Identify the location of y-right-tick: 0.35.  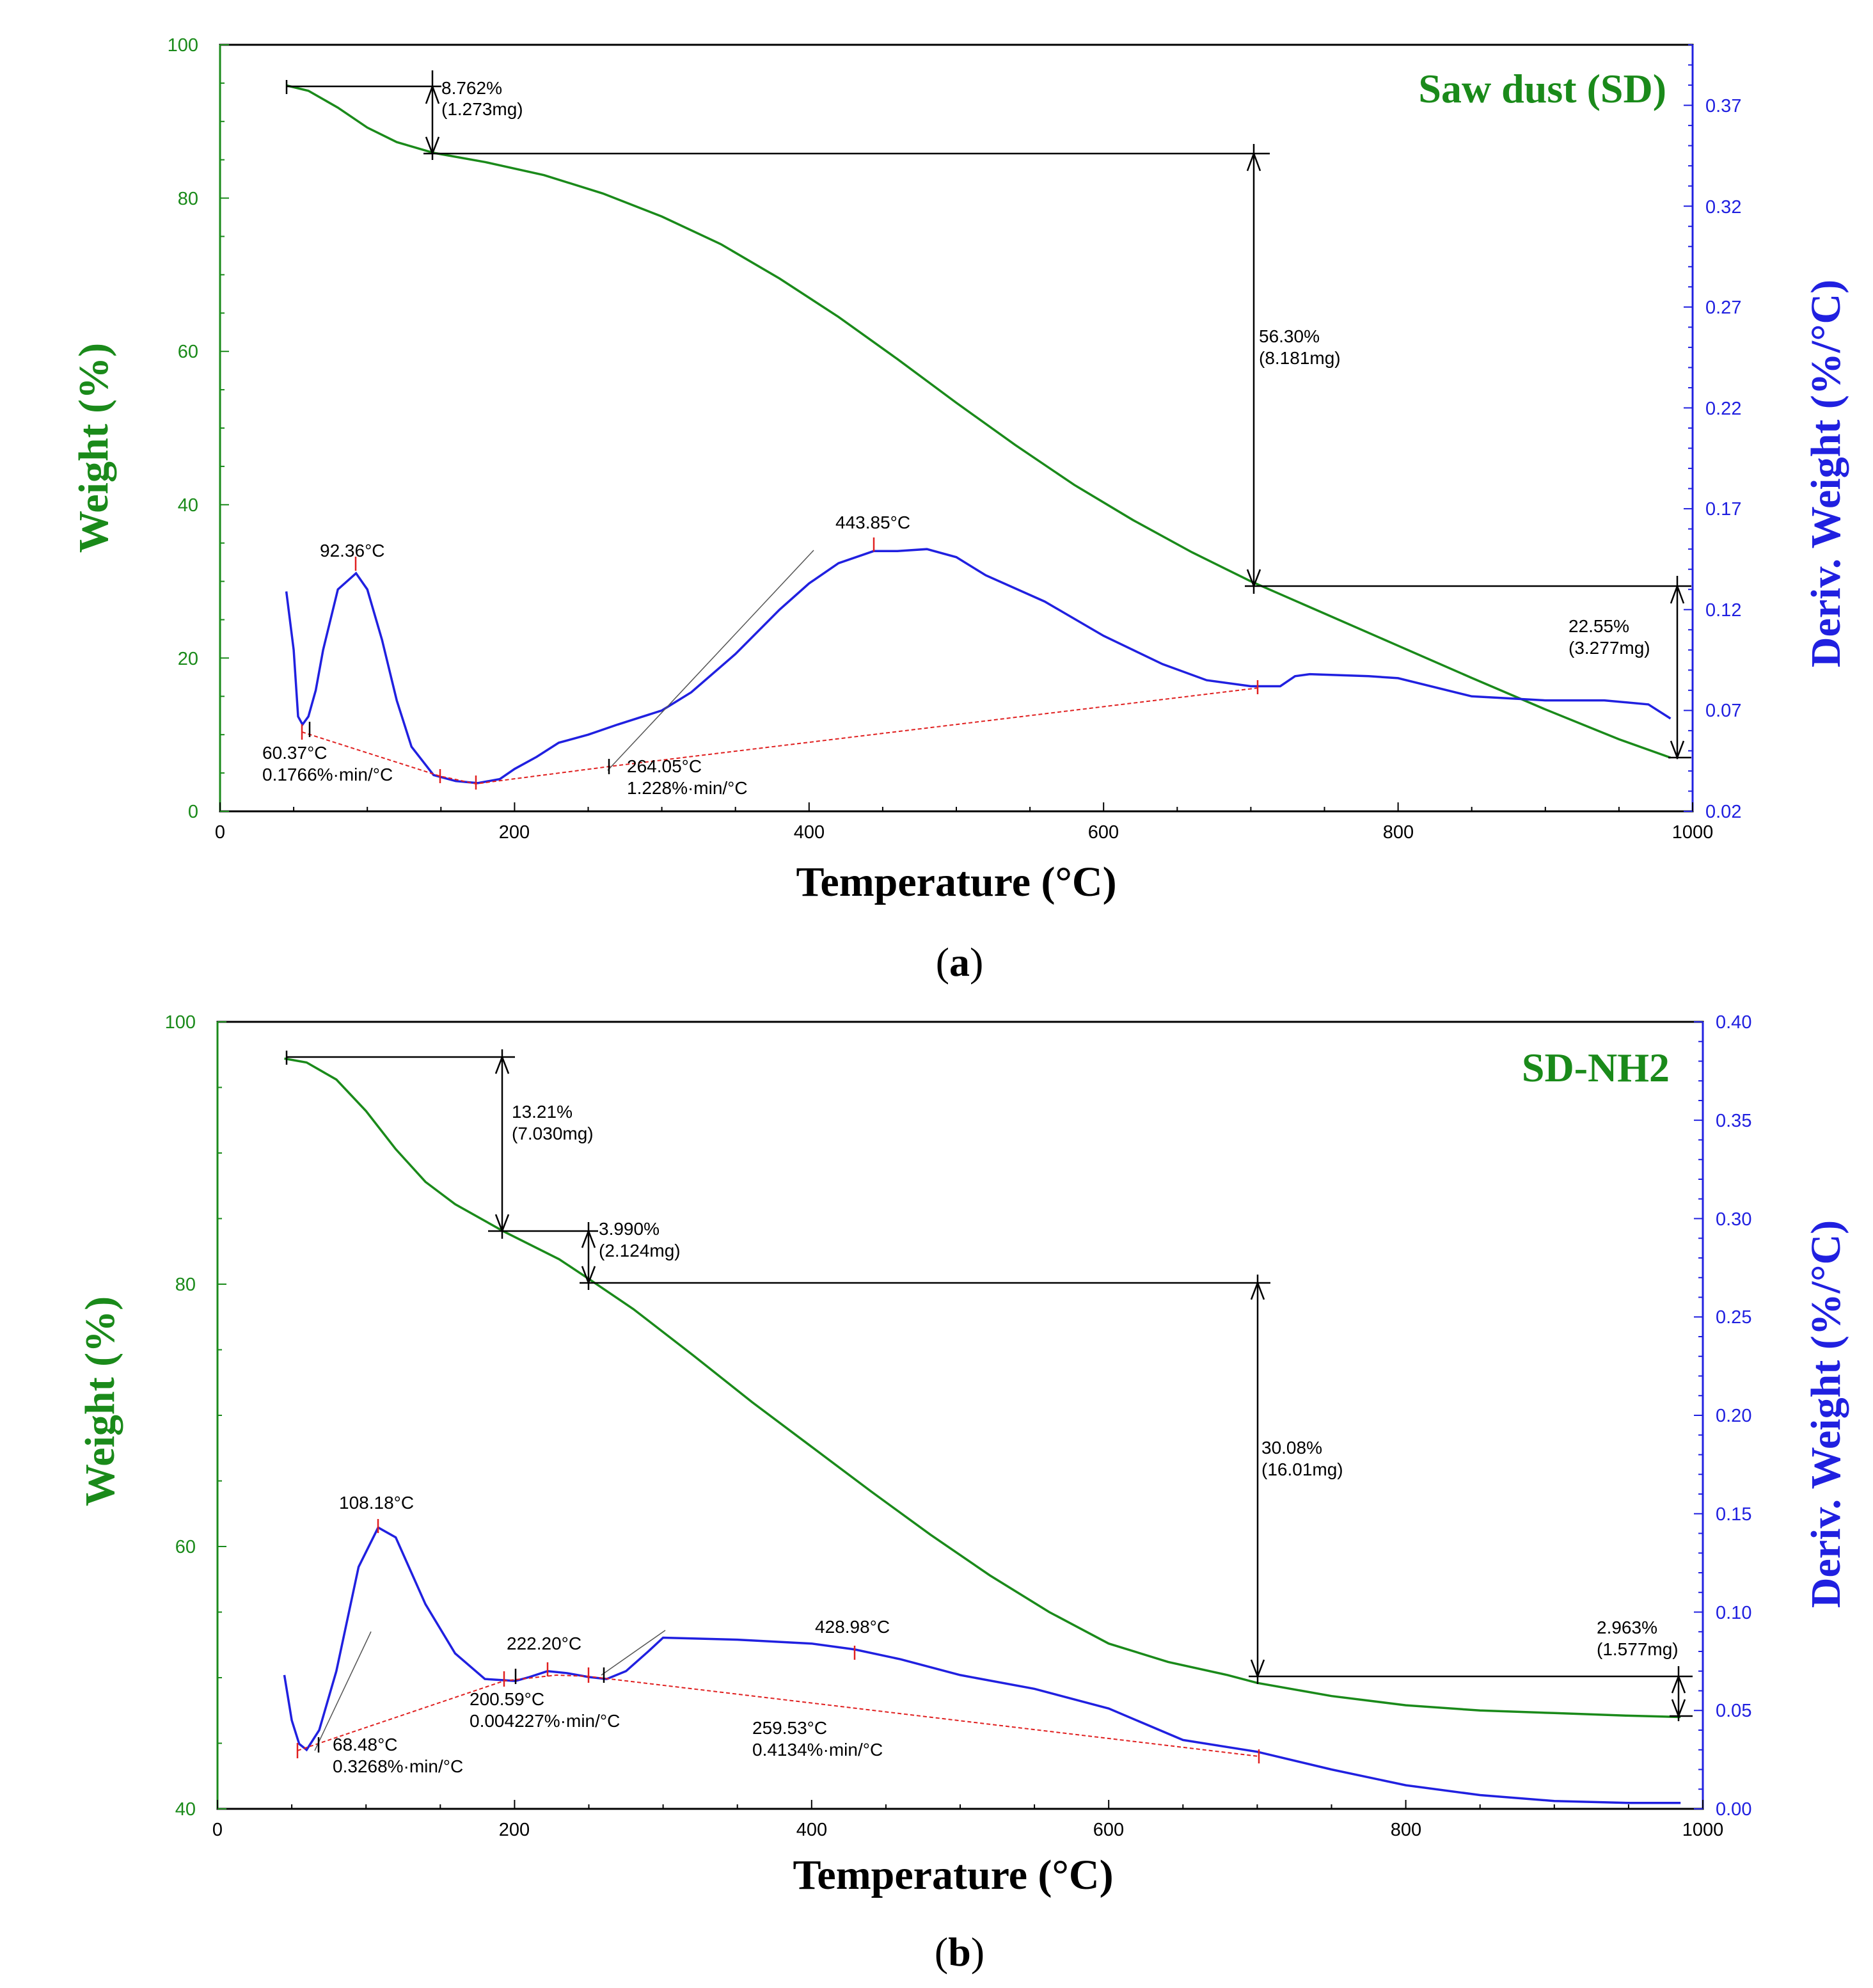
(1733, 1121).